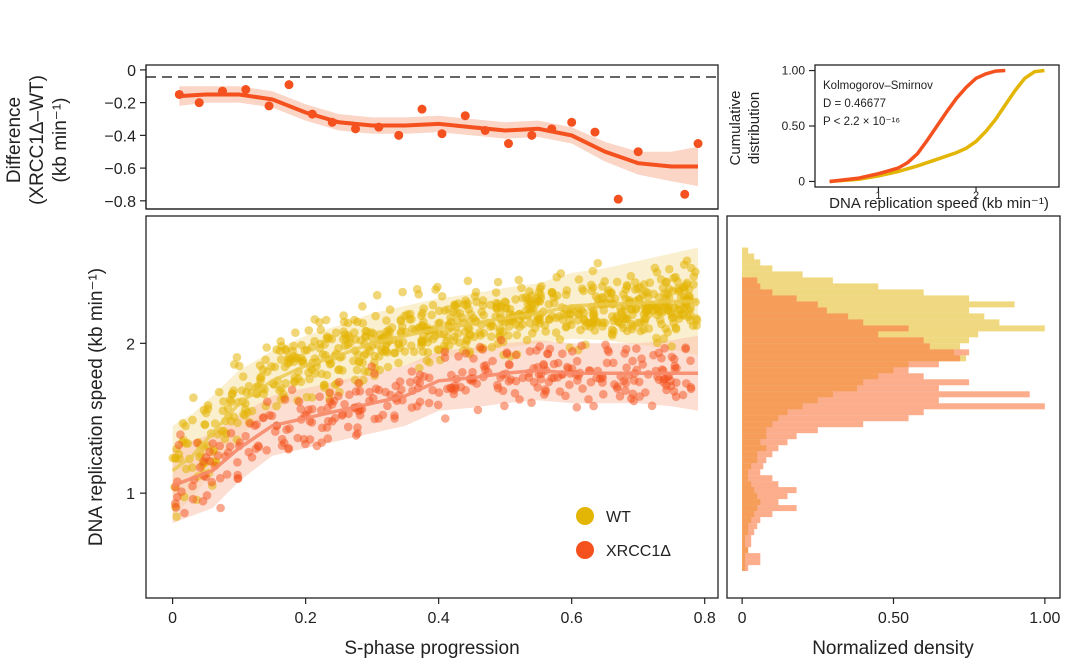  Describe the element at coordinates (878, 86) in the screenshot. I see `ks-test-name: Kolmogorov–Smirnov` at that location.